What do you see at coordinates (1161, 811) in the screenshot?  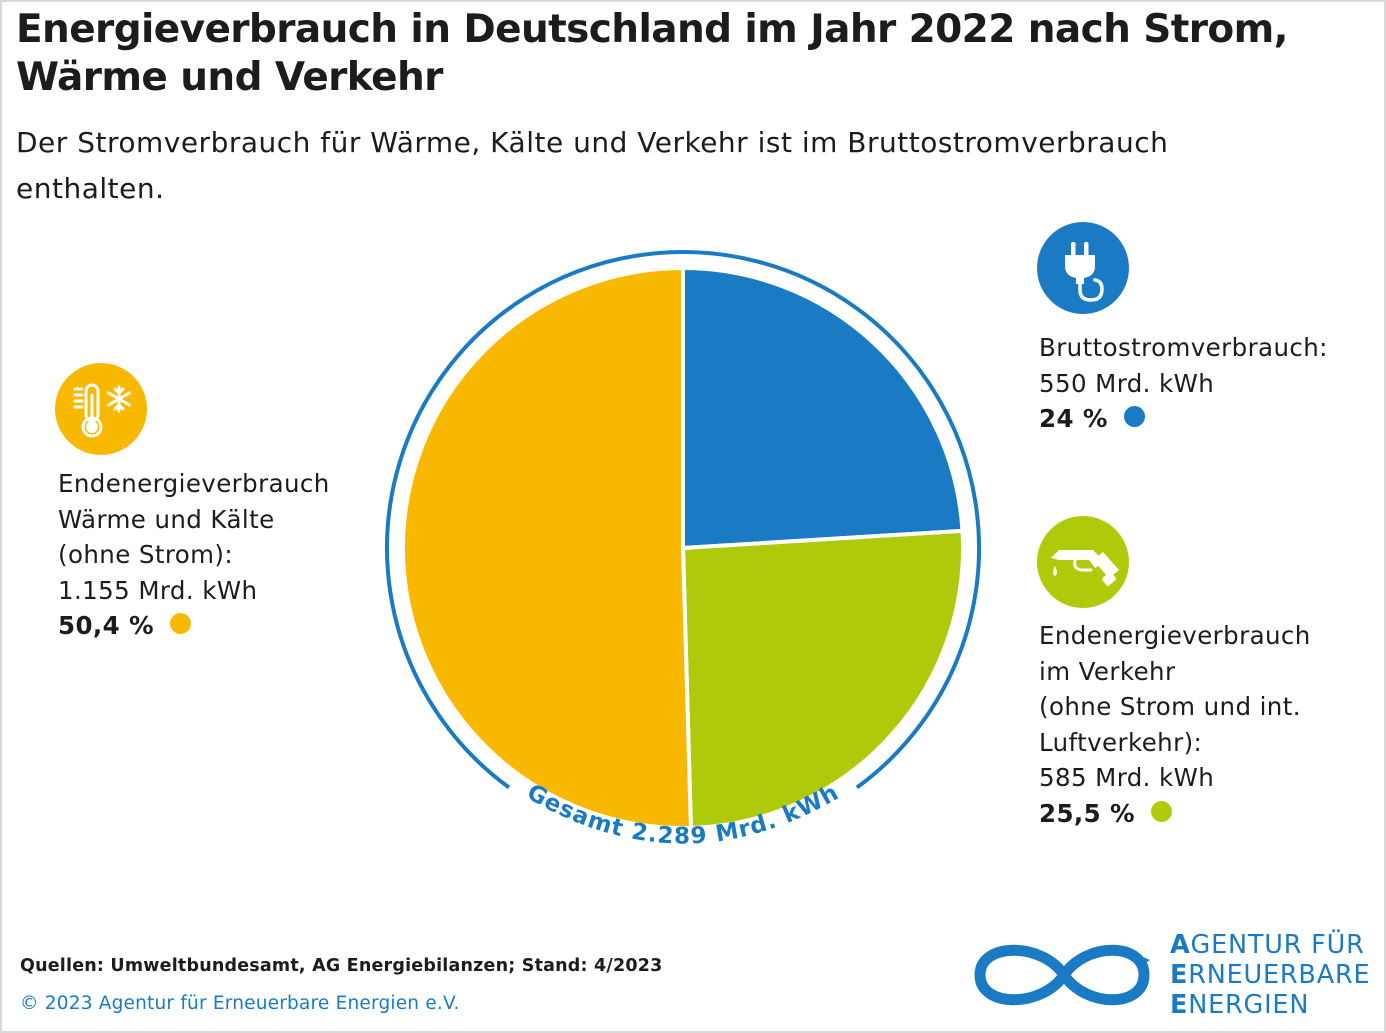 I see `transport-legend-dot` at bounding box center [1161, 811].